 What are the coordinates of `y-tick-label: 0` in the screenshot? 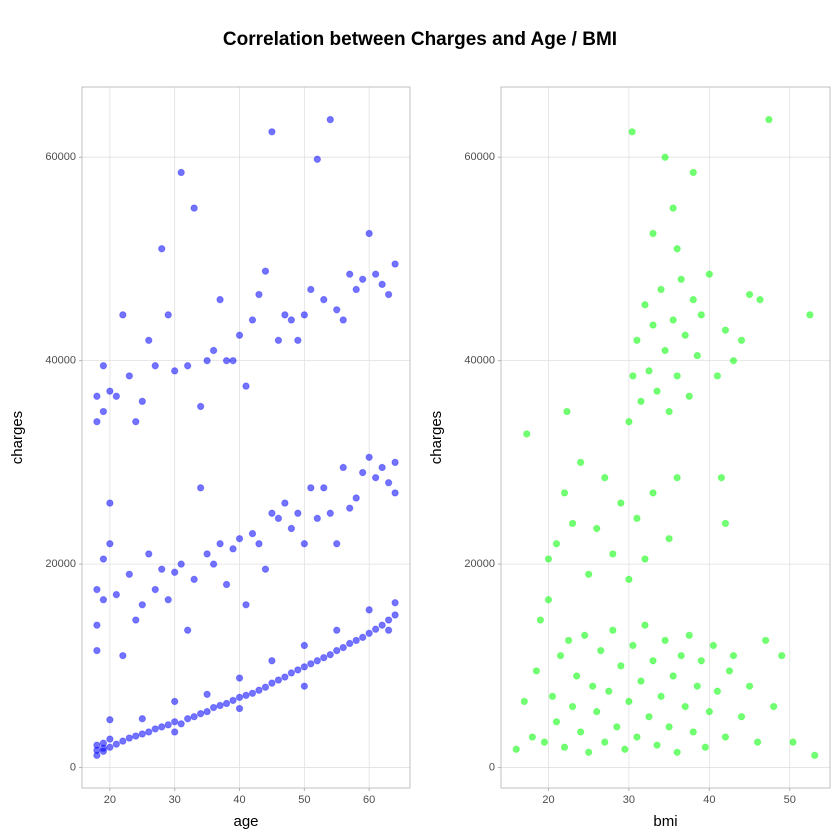 It's located at (492, 767).